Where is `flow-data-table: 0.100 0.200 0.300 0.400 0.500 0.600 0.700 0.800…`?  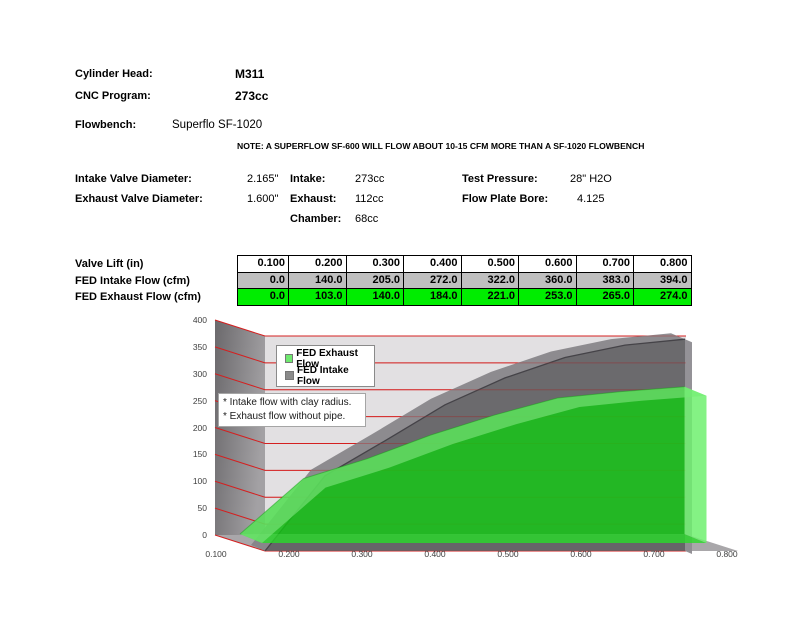 flow-data-table: 0.100 0.200 0.300 0.400 0.500 0.600 0.700 0.800… is located at coordinates (464, 280).